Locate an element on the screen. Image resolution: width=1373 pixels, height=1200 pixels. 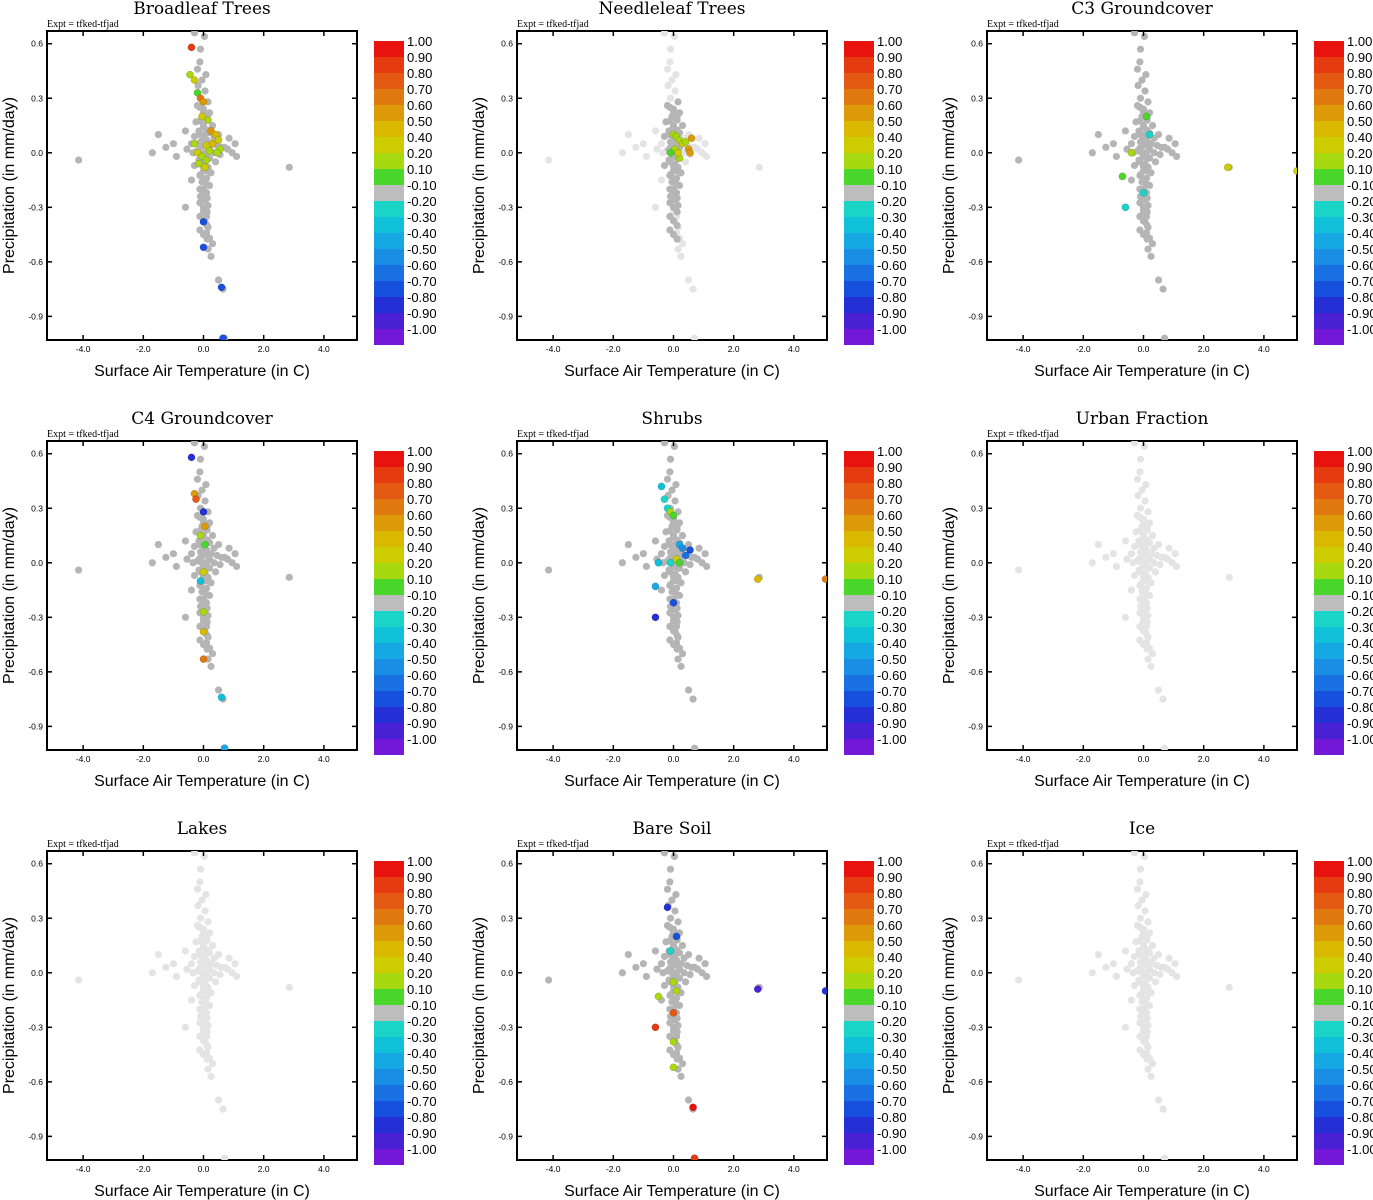
colorbar-label: 0.90 is located at coordinates (889, 877).